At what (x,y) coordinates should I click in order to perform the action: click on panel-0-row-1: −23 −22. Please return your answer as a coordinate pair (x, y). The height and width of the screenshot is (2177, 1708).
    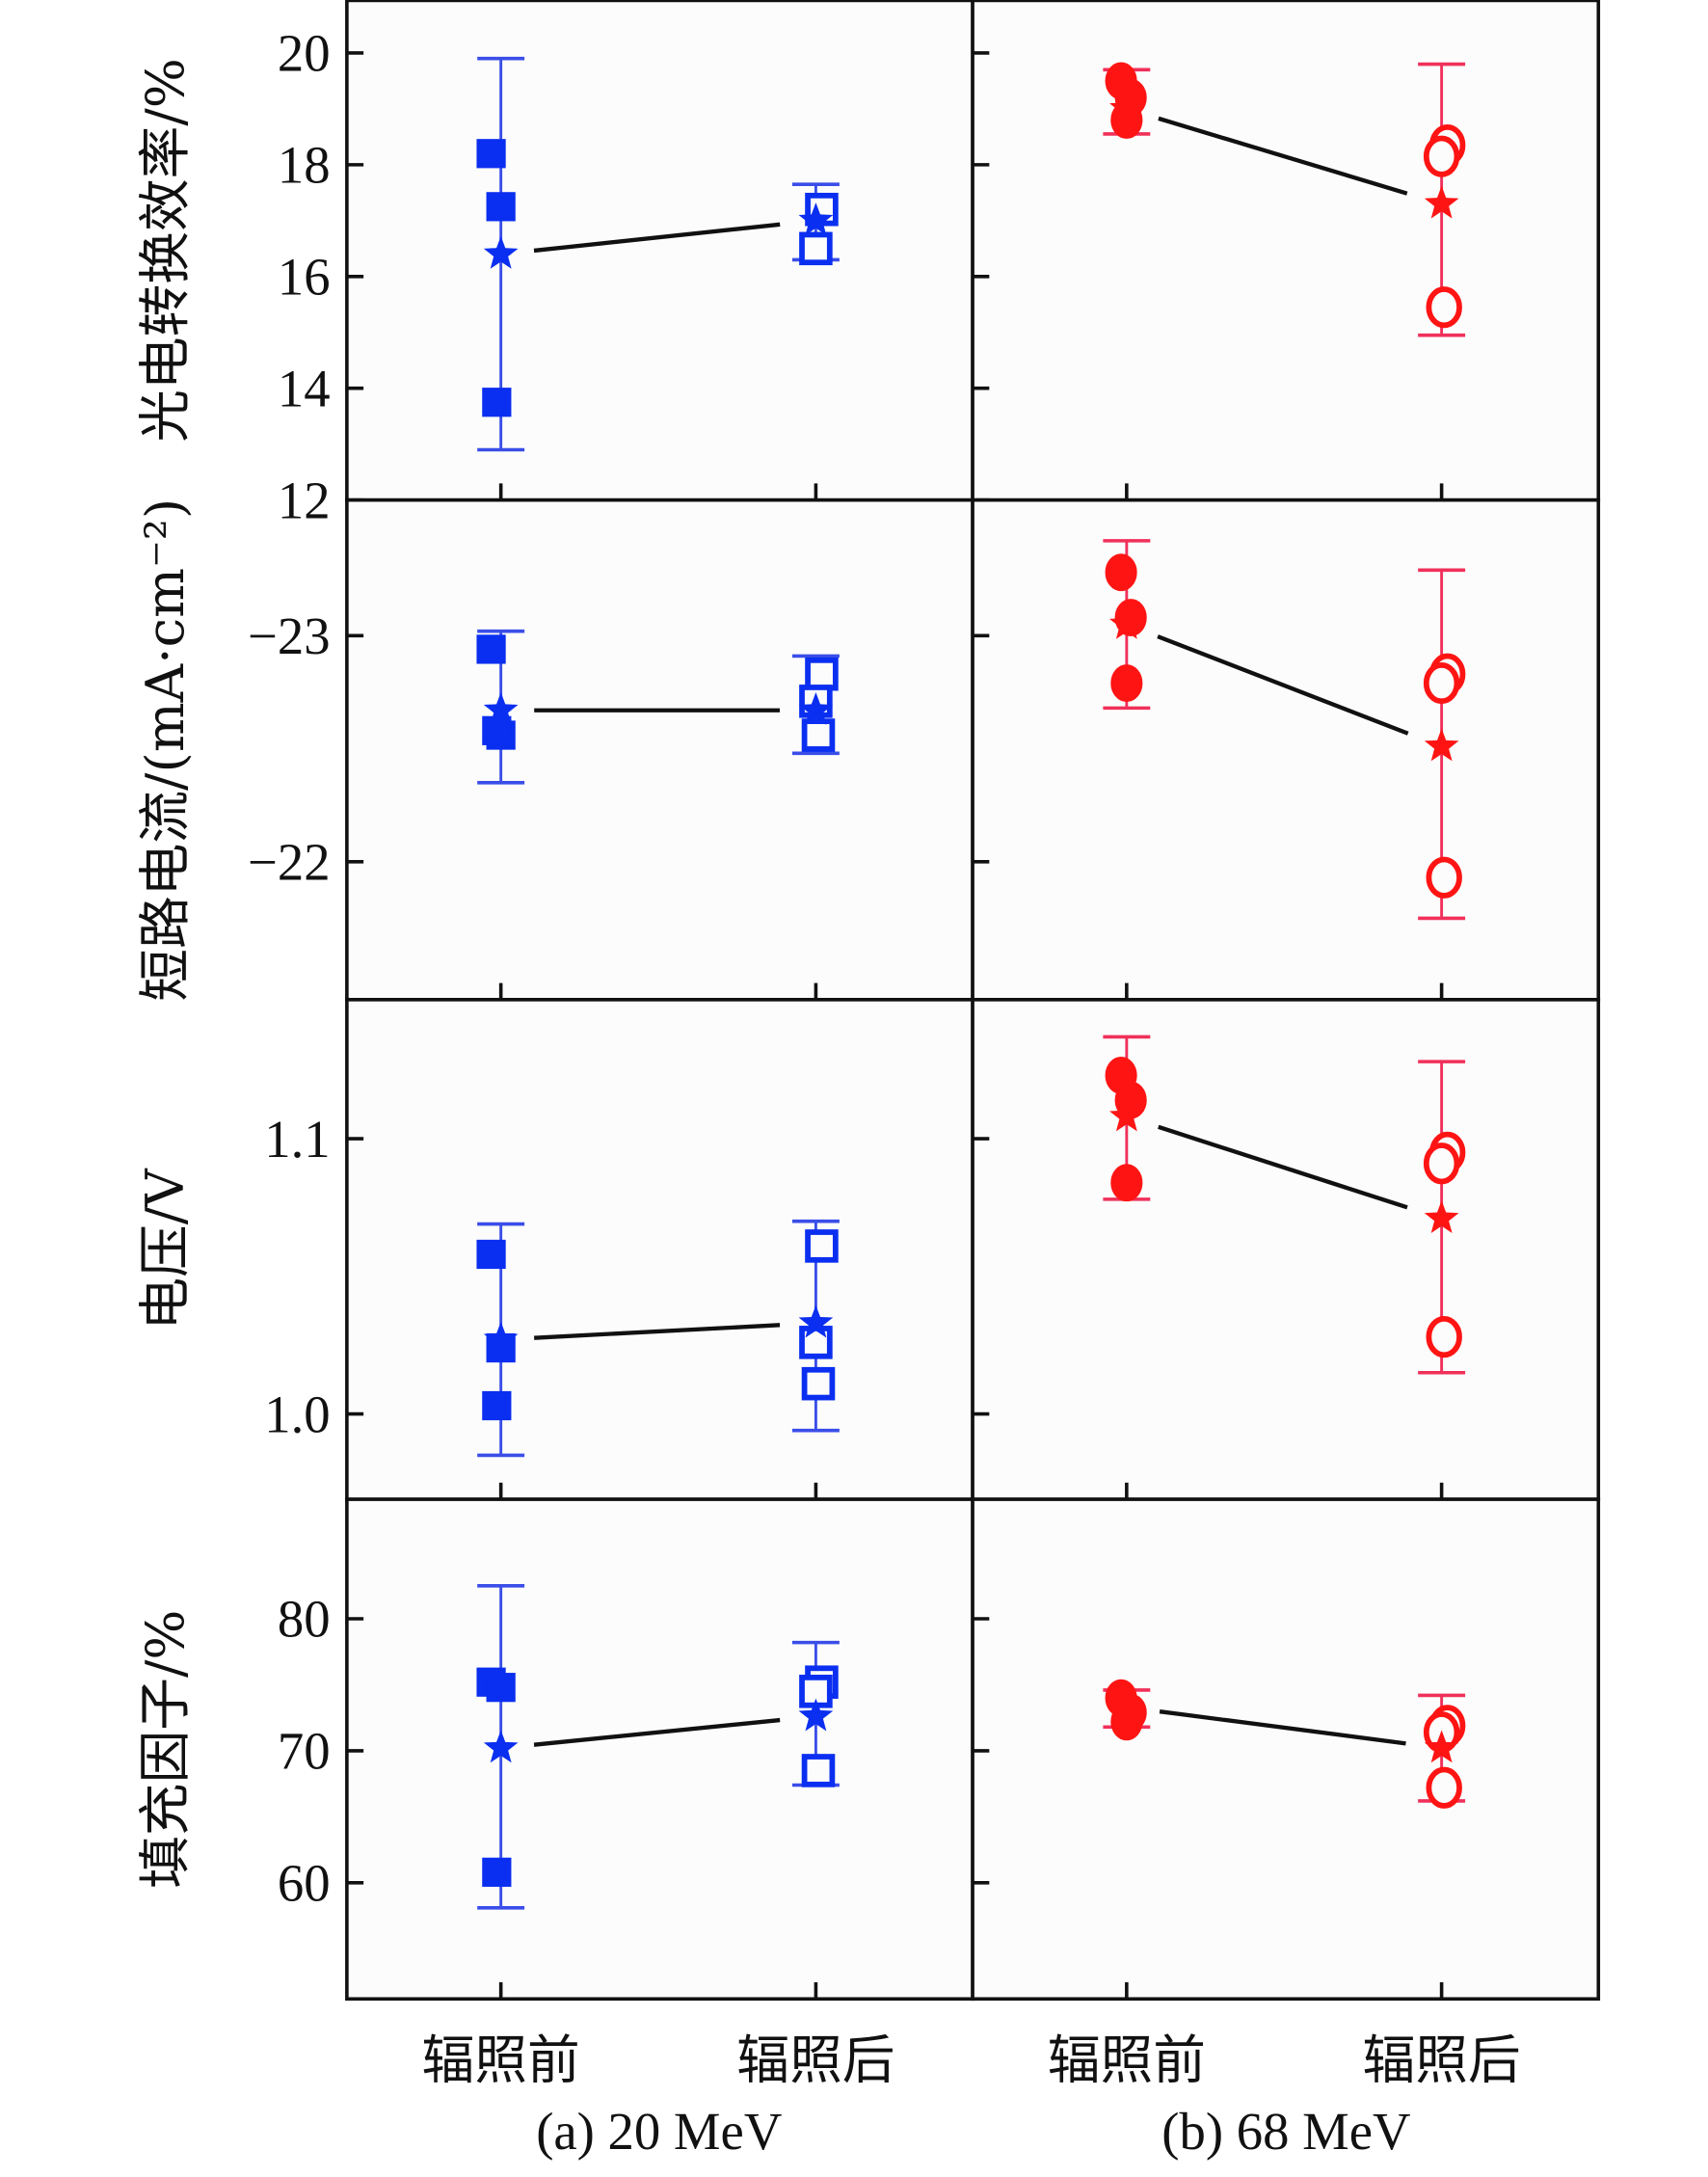
    Looking at the image, I should click on (611, 749).